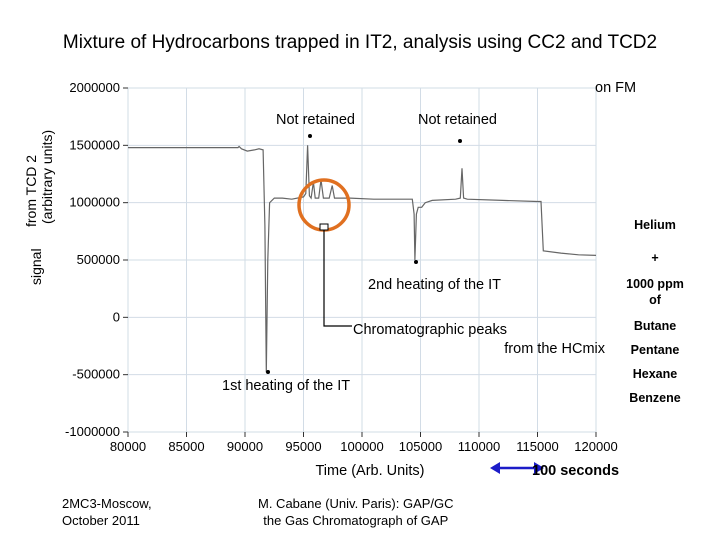 This screenshot has height=540, width=720. I want to click on corner-label: on FM, so click(615, 88).